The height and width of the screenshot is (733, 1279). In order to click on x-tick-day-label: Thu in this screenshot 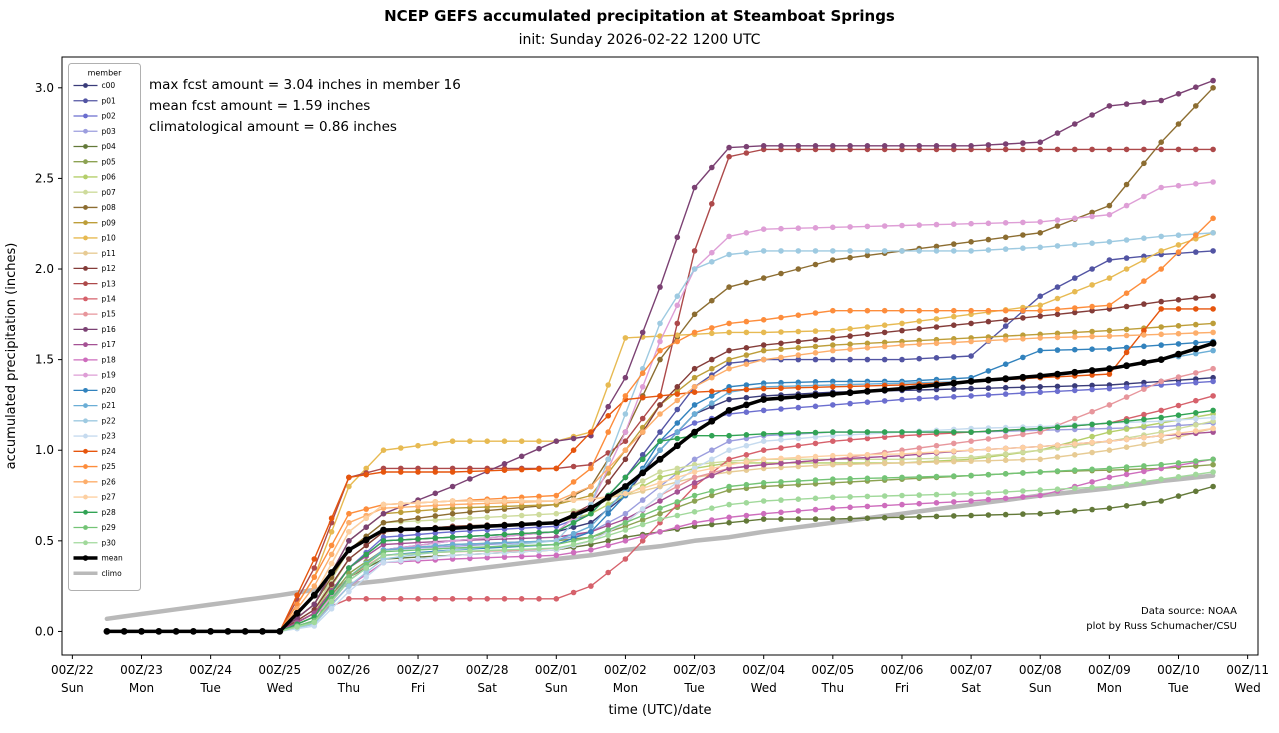, I will do `click(349, 688)`.